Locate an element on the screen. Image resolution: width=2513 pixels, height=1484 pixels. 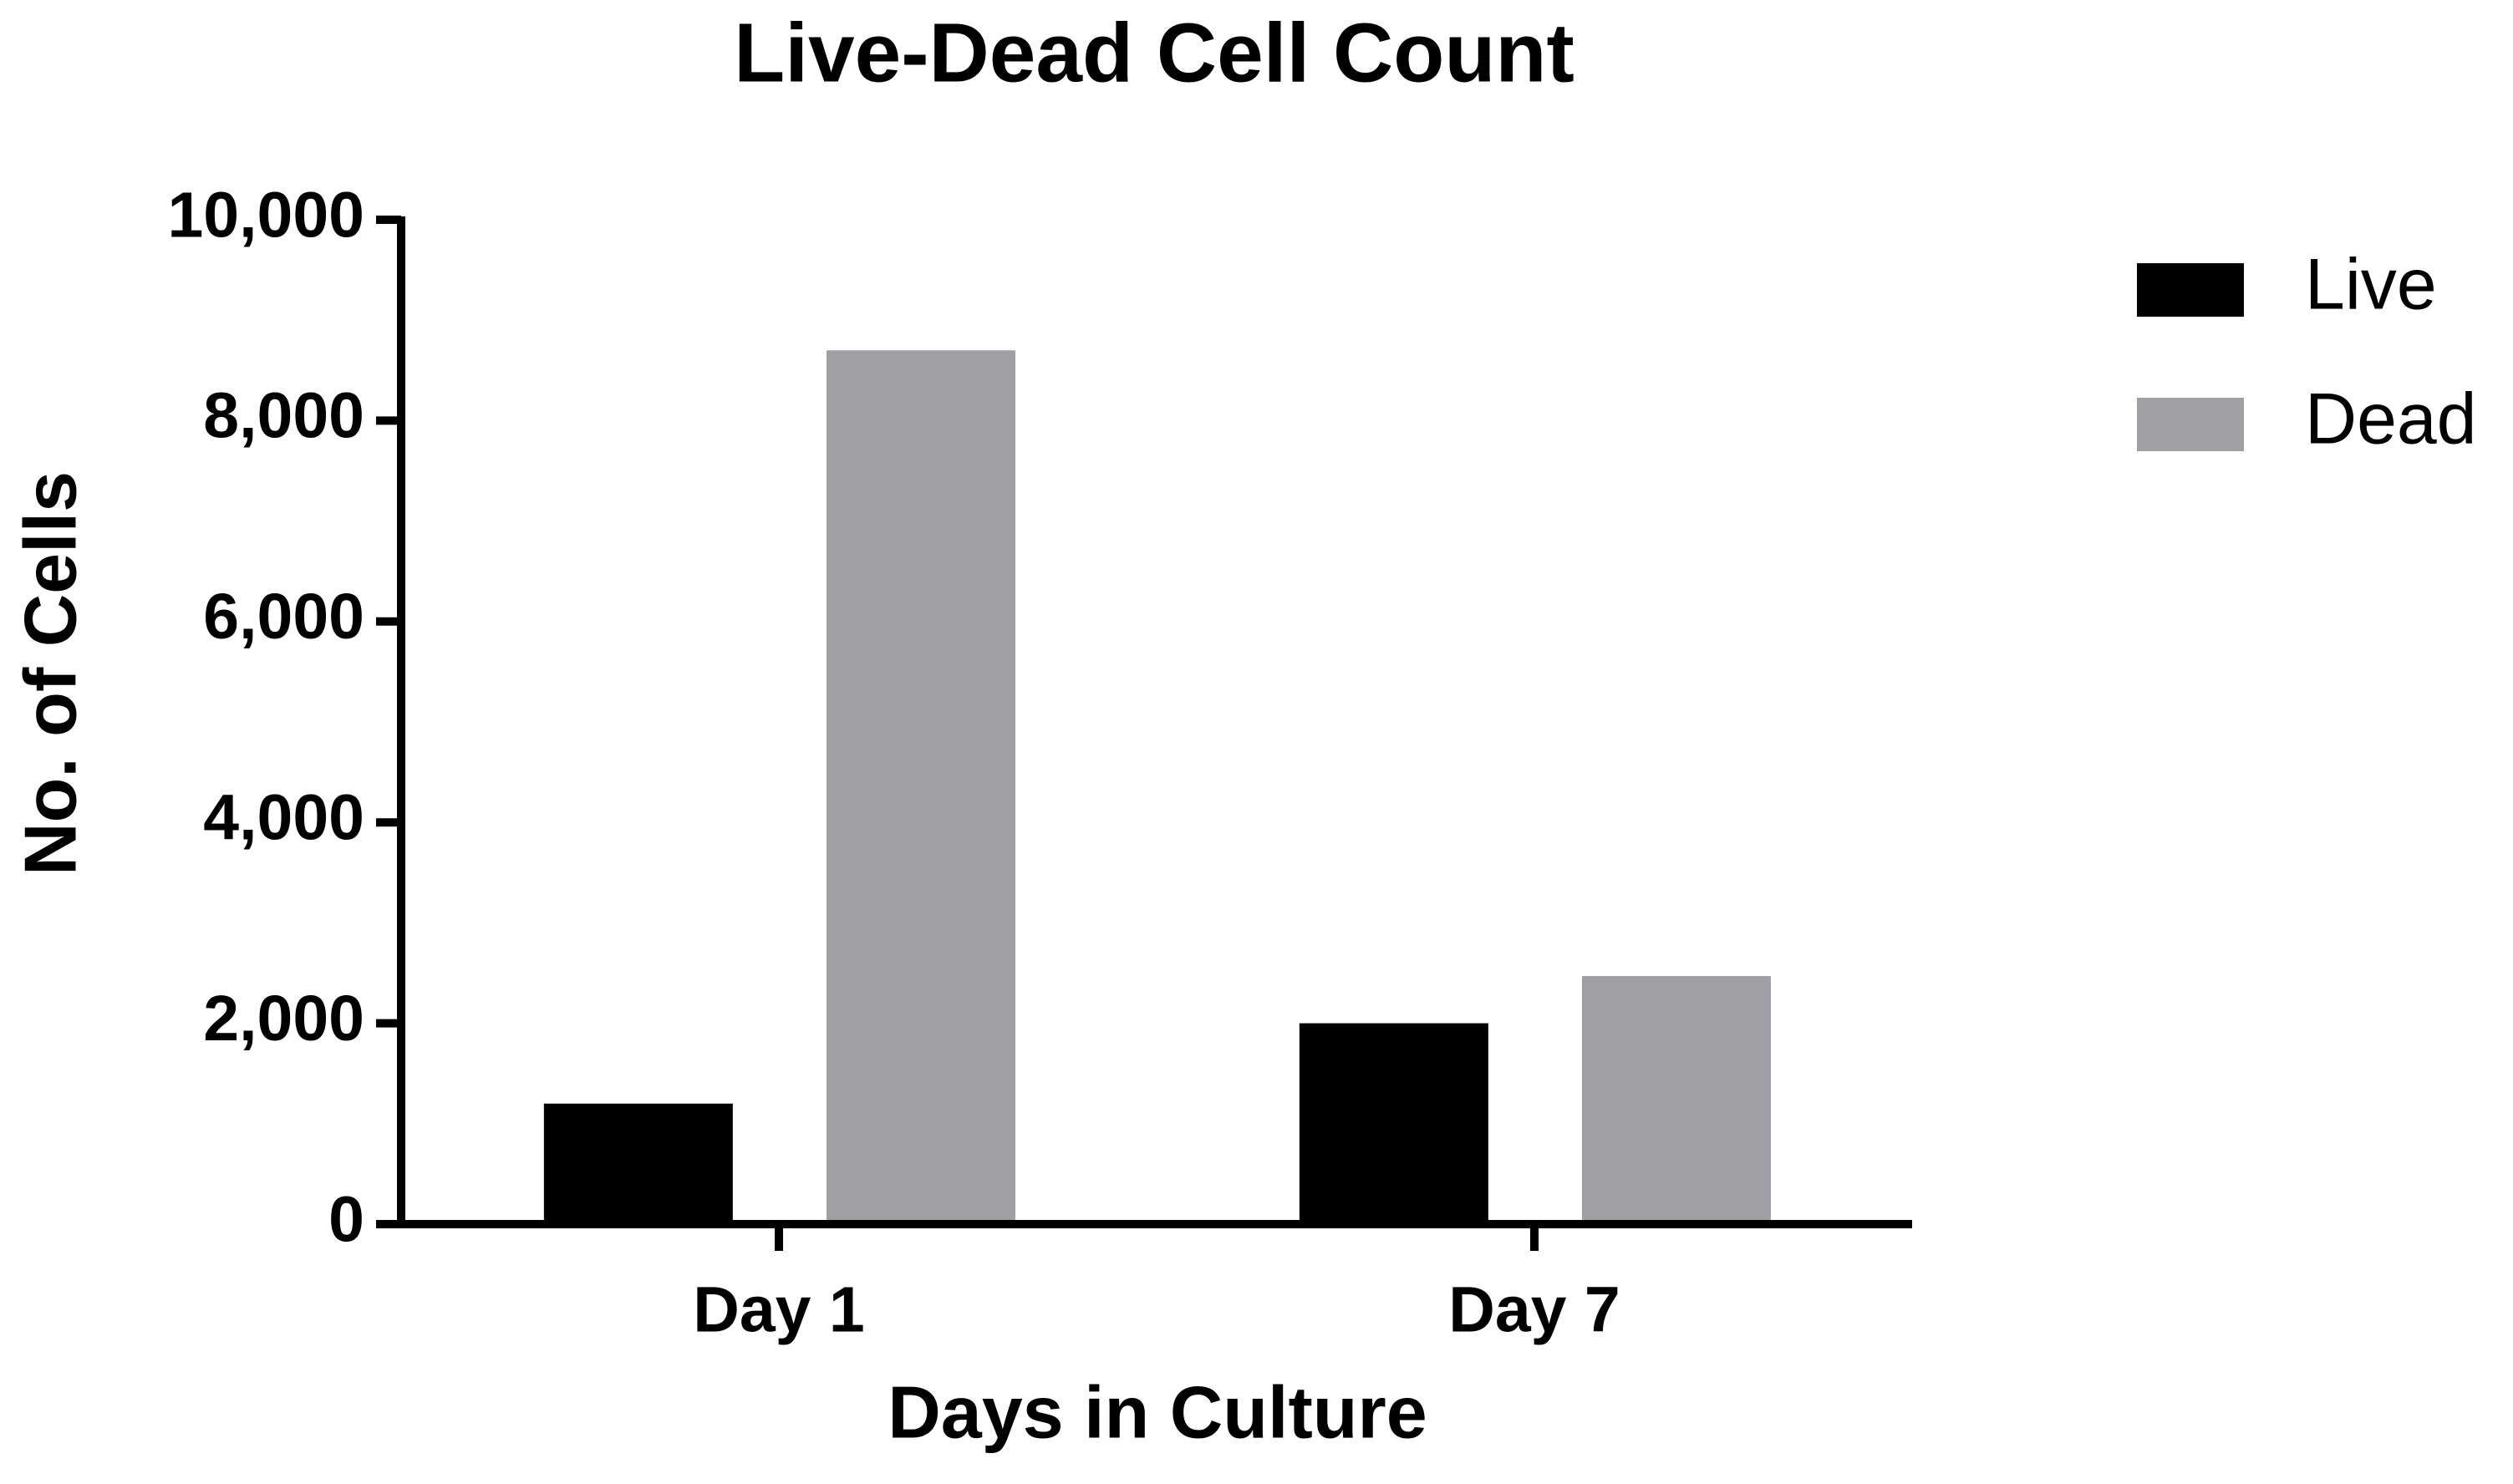
legend-label: Dead is located at coordinates (2391, 419).